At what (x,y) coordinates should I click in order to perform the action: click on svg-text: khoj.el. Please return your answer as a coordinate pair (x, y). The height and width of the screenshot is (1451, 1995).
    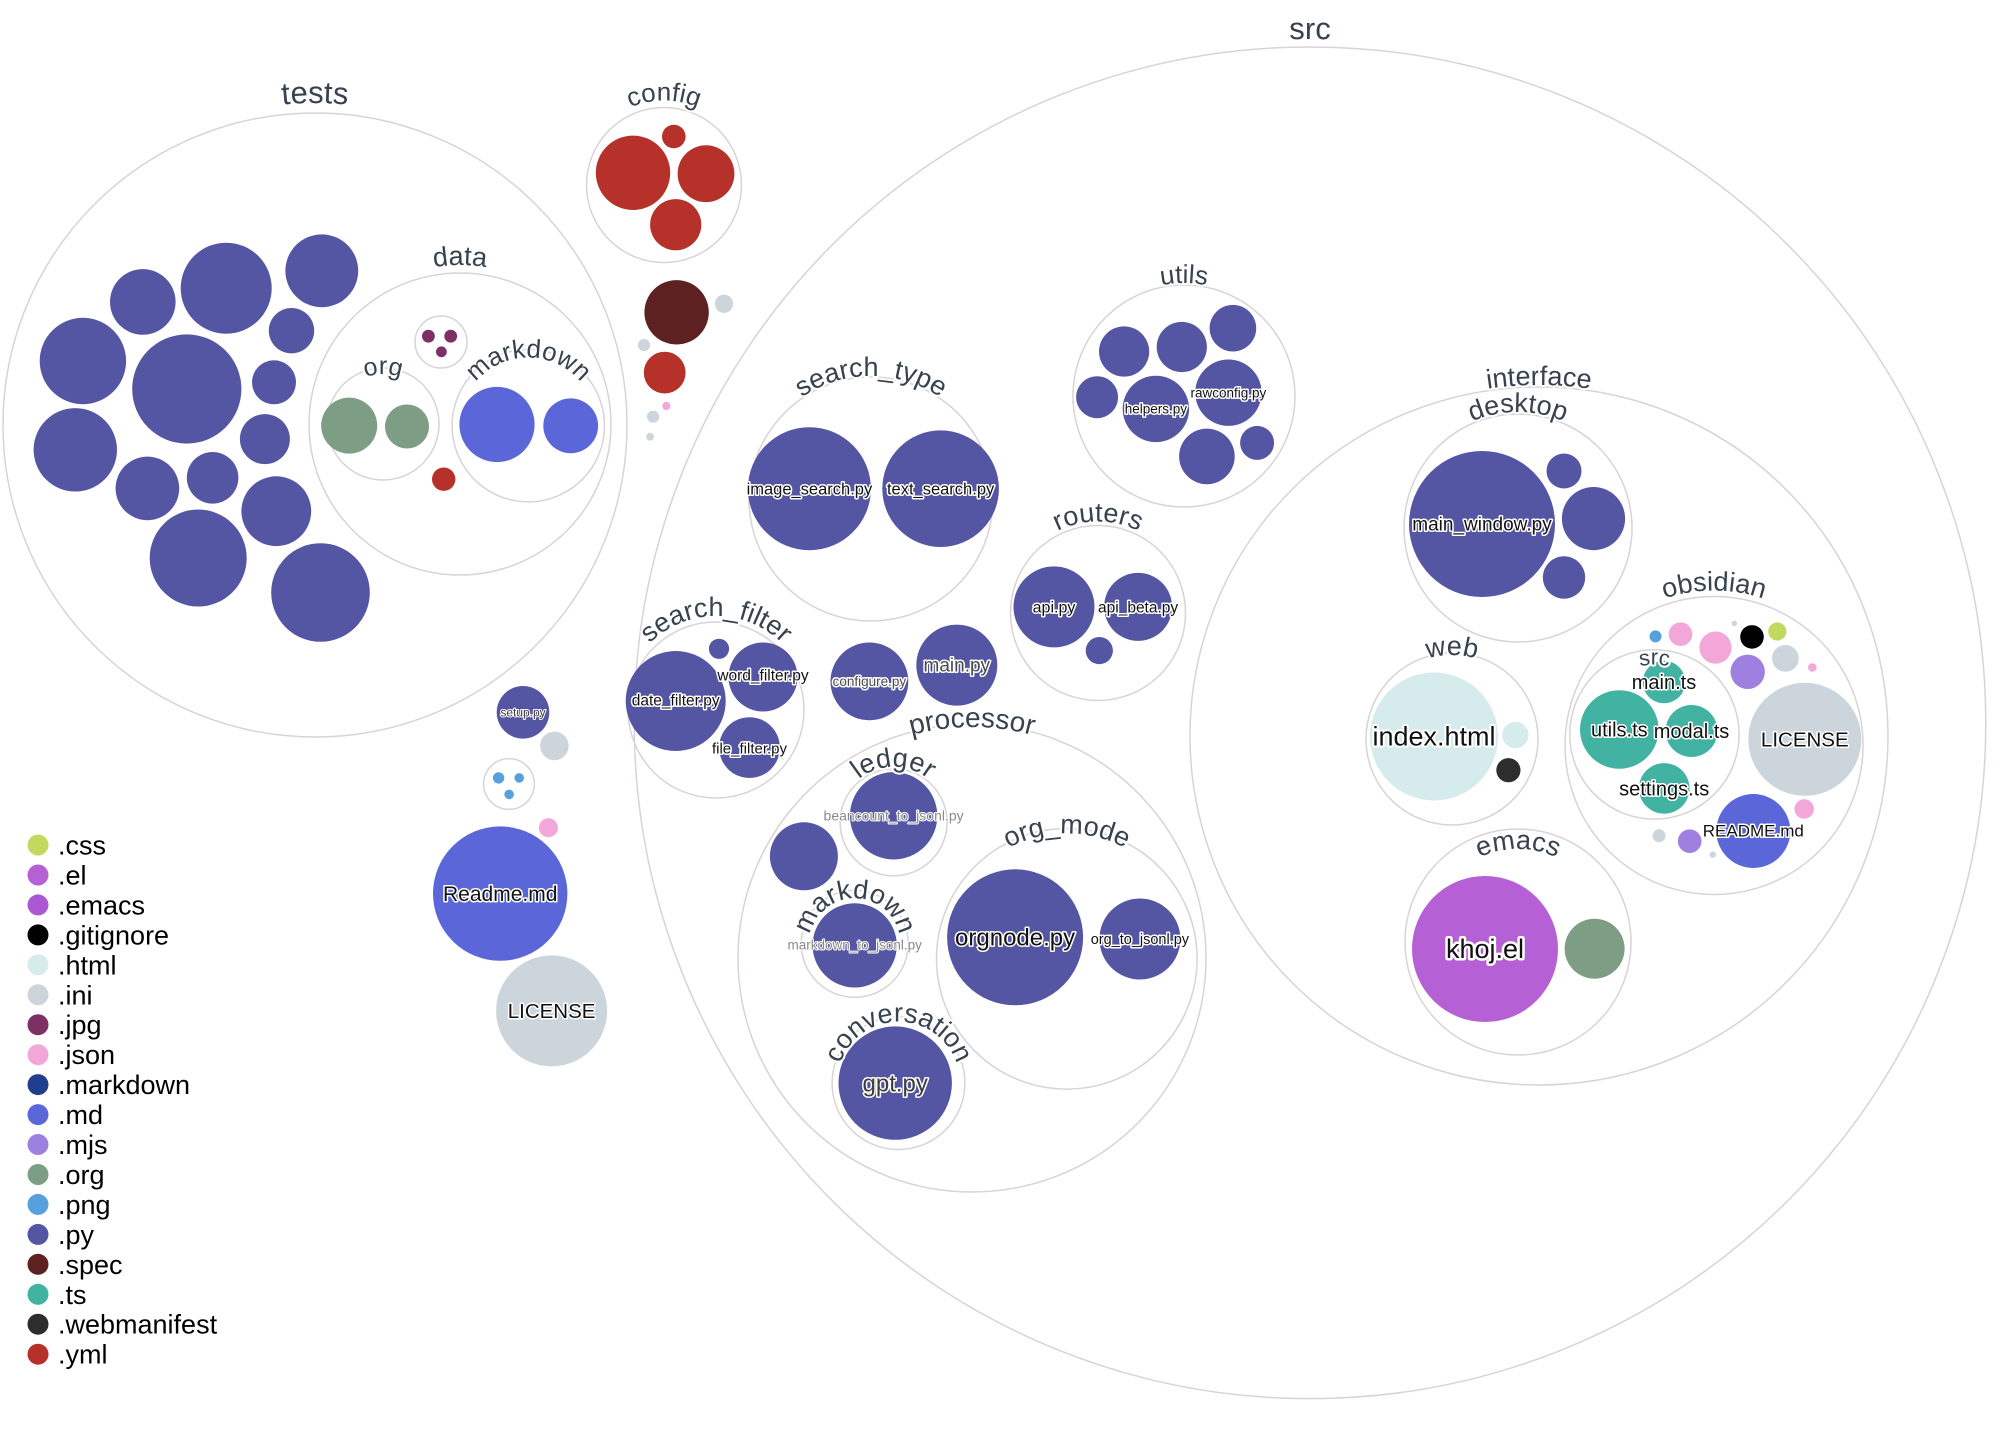
    Looking at the image, I should click on (1485, 949).